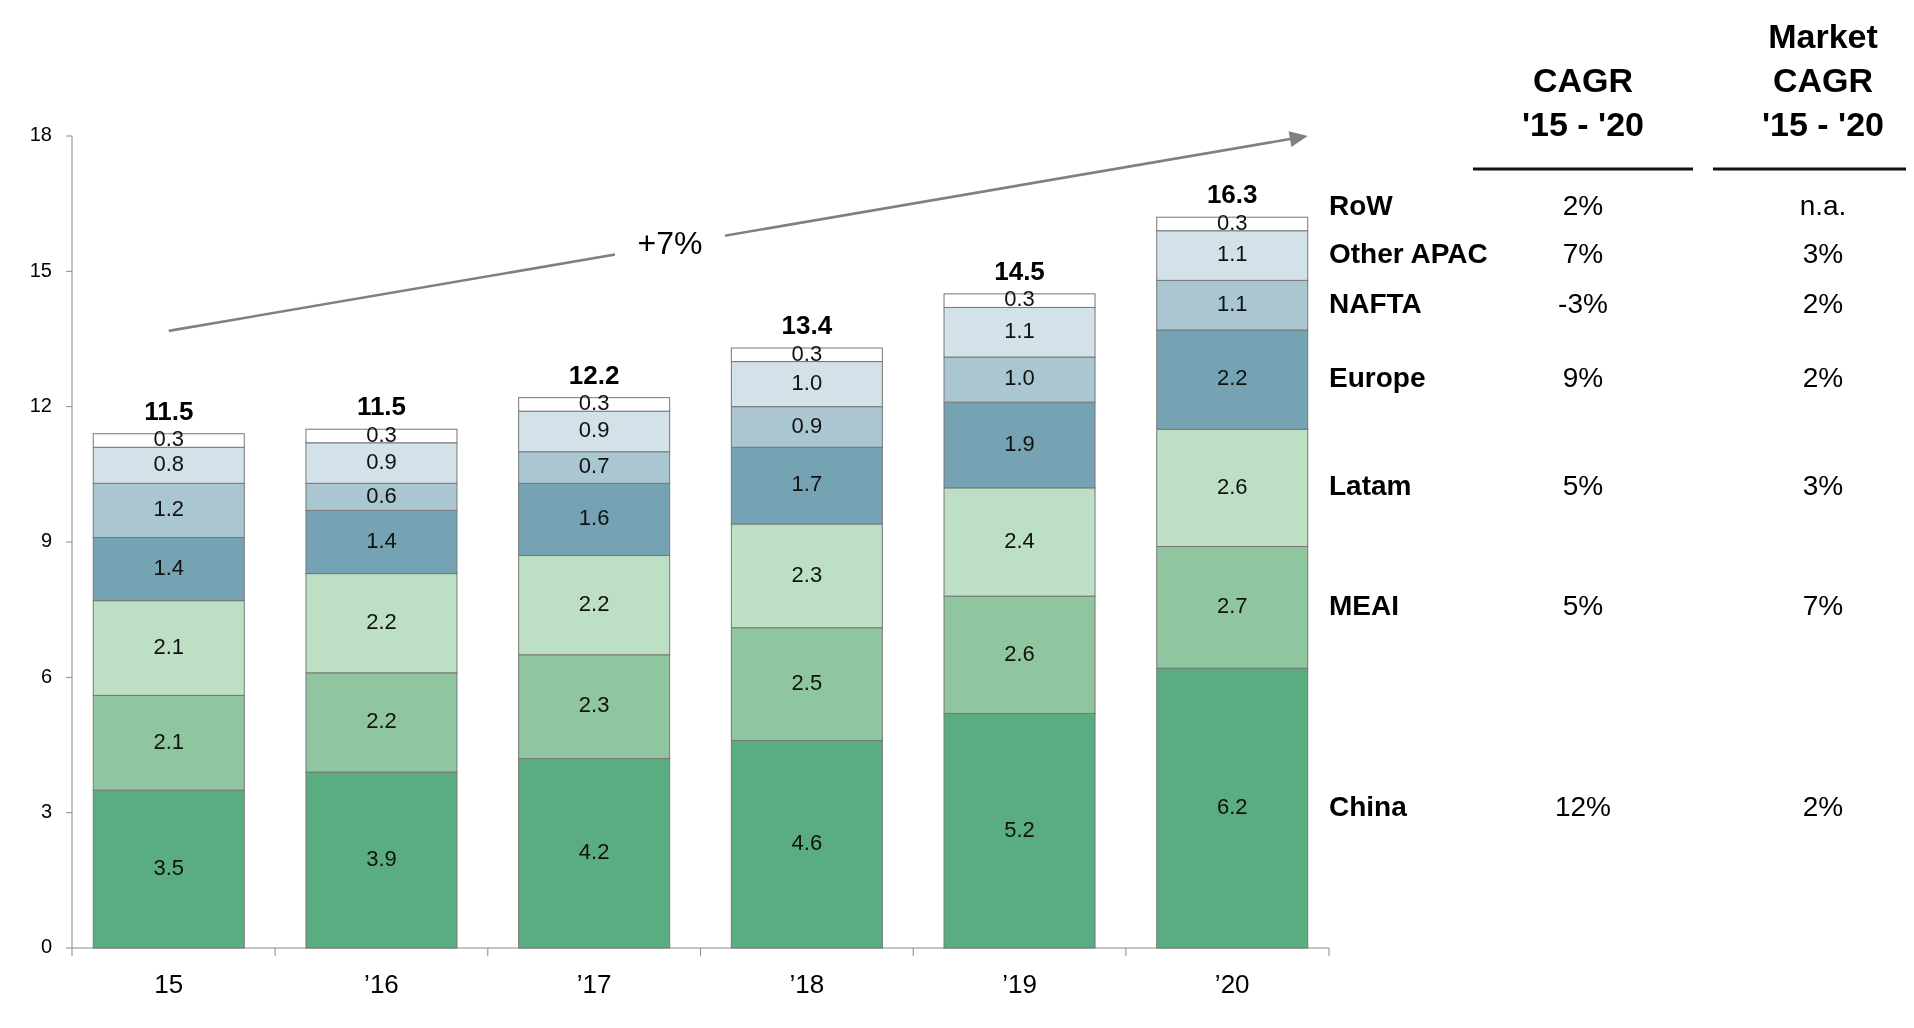 This screenshot has height=1028, width=1914. What do you see at coordinates (1377, 377) in the screenshot?
I see `series-label: Europe` at bounding box center [1377, 377].